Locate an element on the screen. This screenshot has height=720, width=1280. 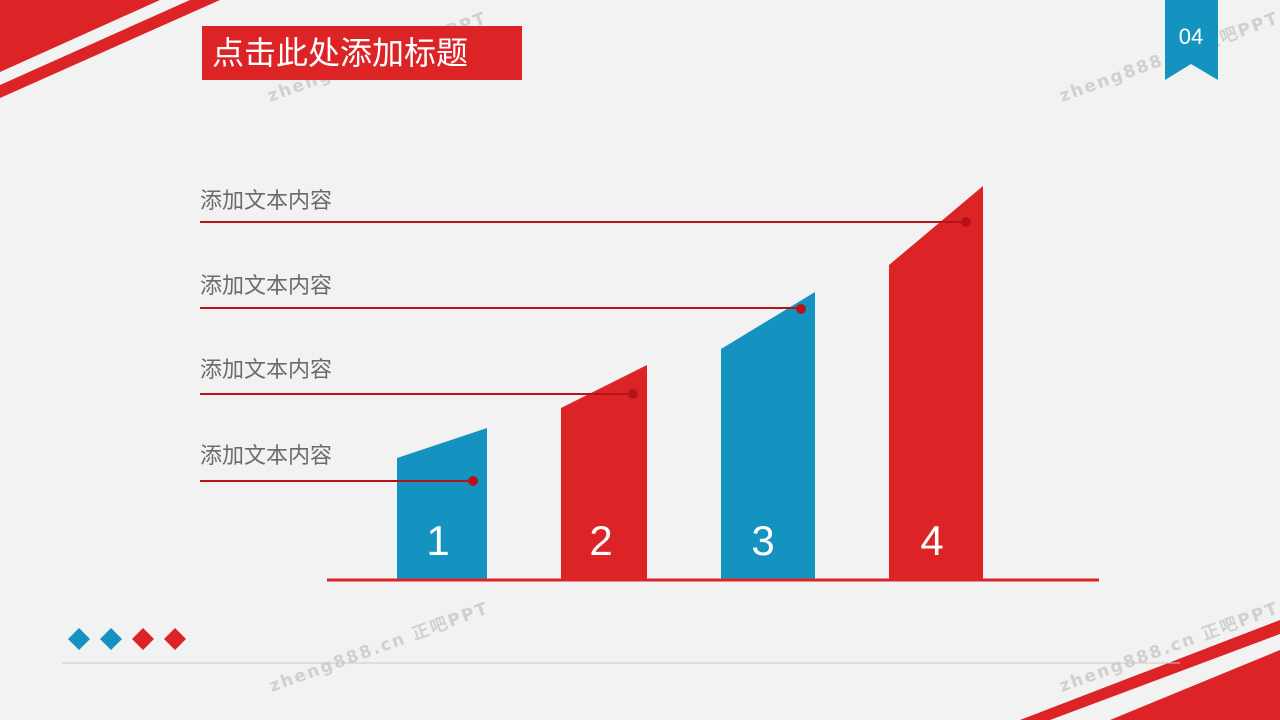
watermark: zheng888.cn 正吧PPT is located at coordinates (379, 647).